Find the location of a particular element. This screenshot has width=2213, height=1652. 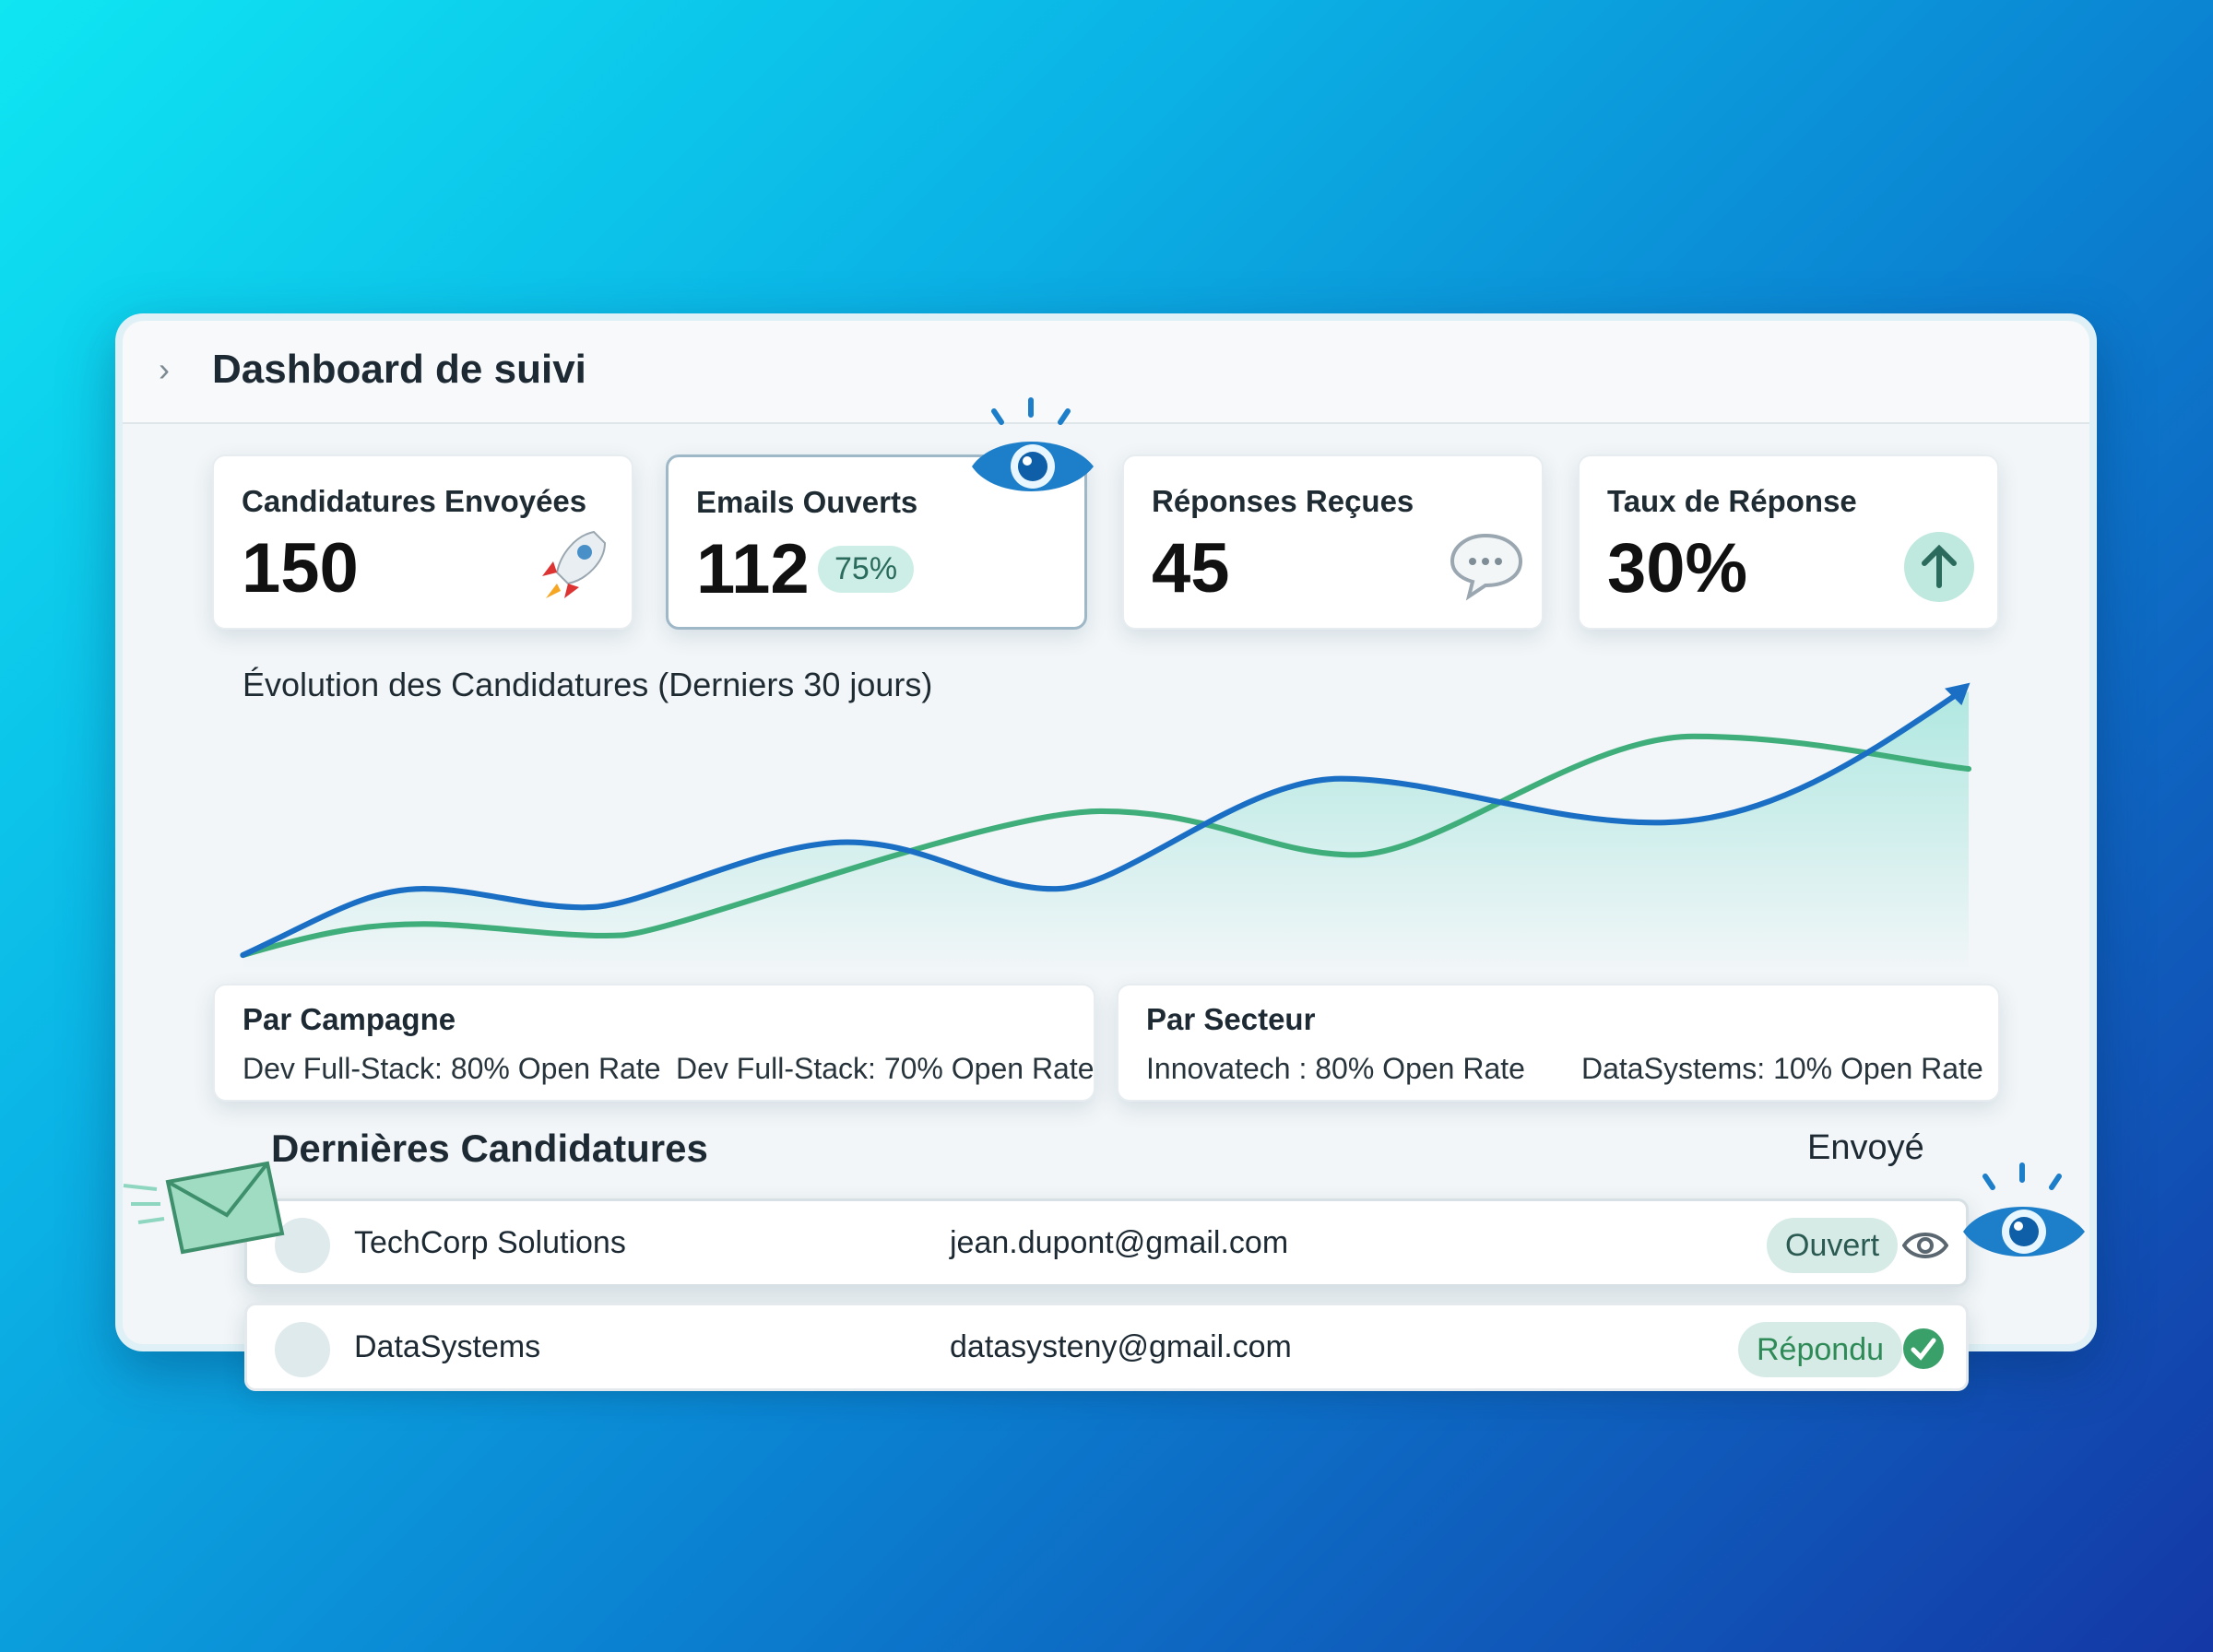

email: jean.dupont@gmail.com is located at coordinates (1119, 1242).